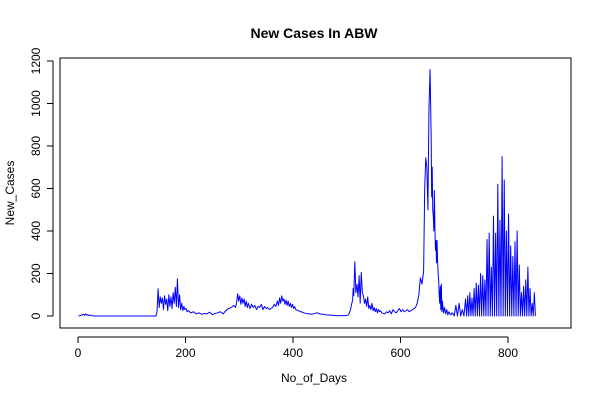  I want to click on x-tick-label: 0, so click(78, 353).